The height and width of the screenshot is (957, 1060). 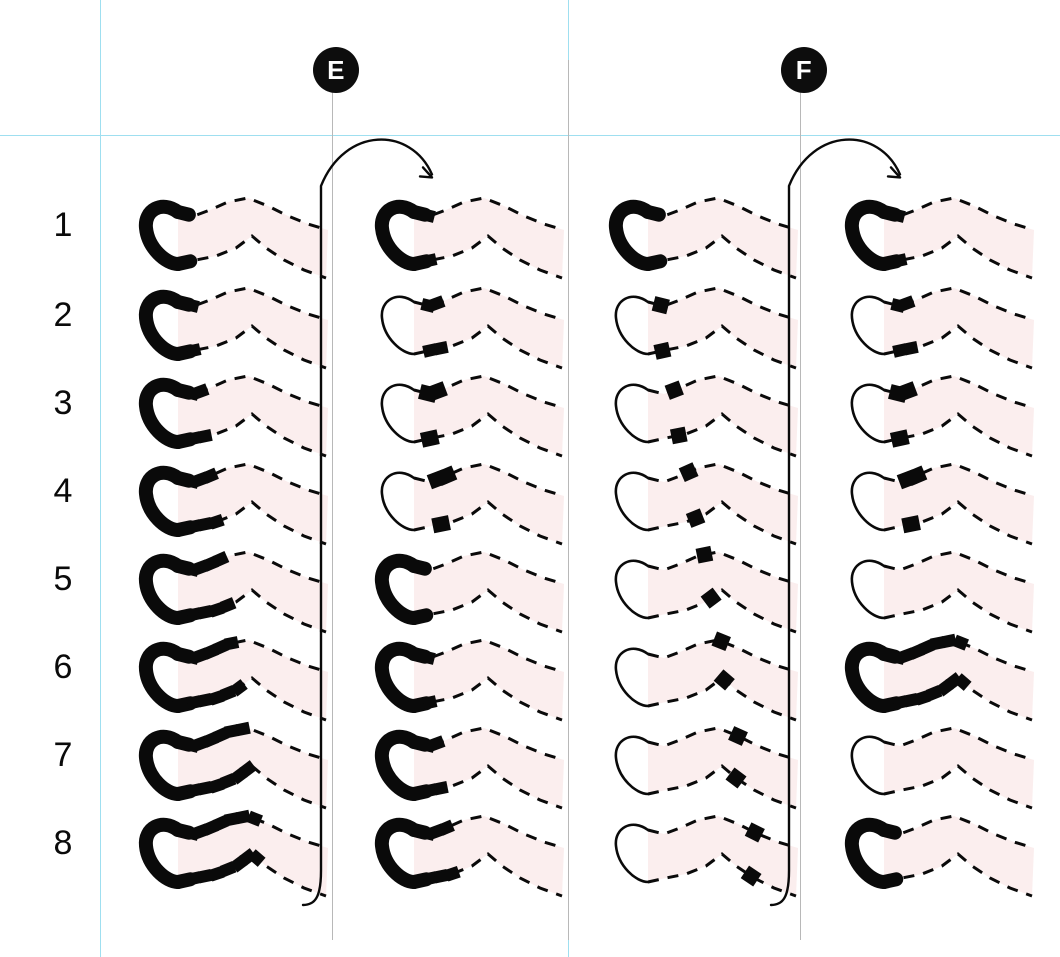 I want to click on row-label-6: 6, so click(x=63, y=667).